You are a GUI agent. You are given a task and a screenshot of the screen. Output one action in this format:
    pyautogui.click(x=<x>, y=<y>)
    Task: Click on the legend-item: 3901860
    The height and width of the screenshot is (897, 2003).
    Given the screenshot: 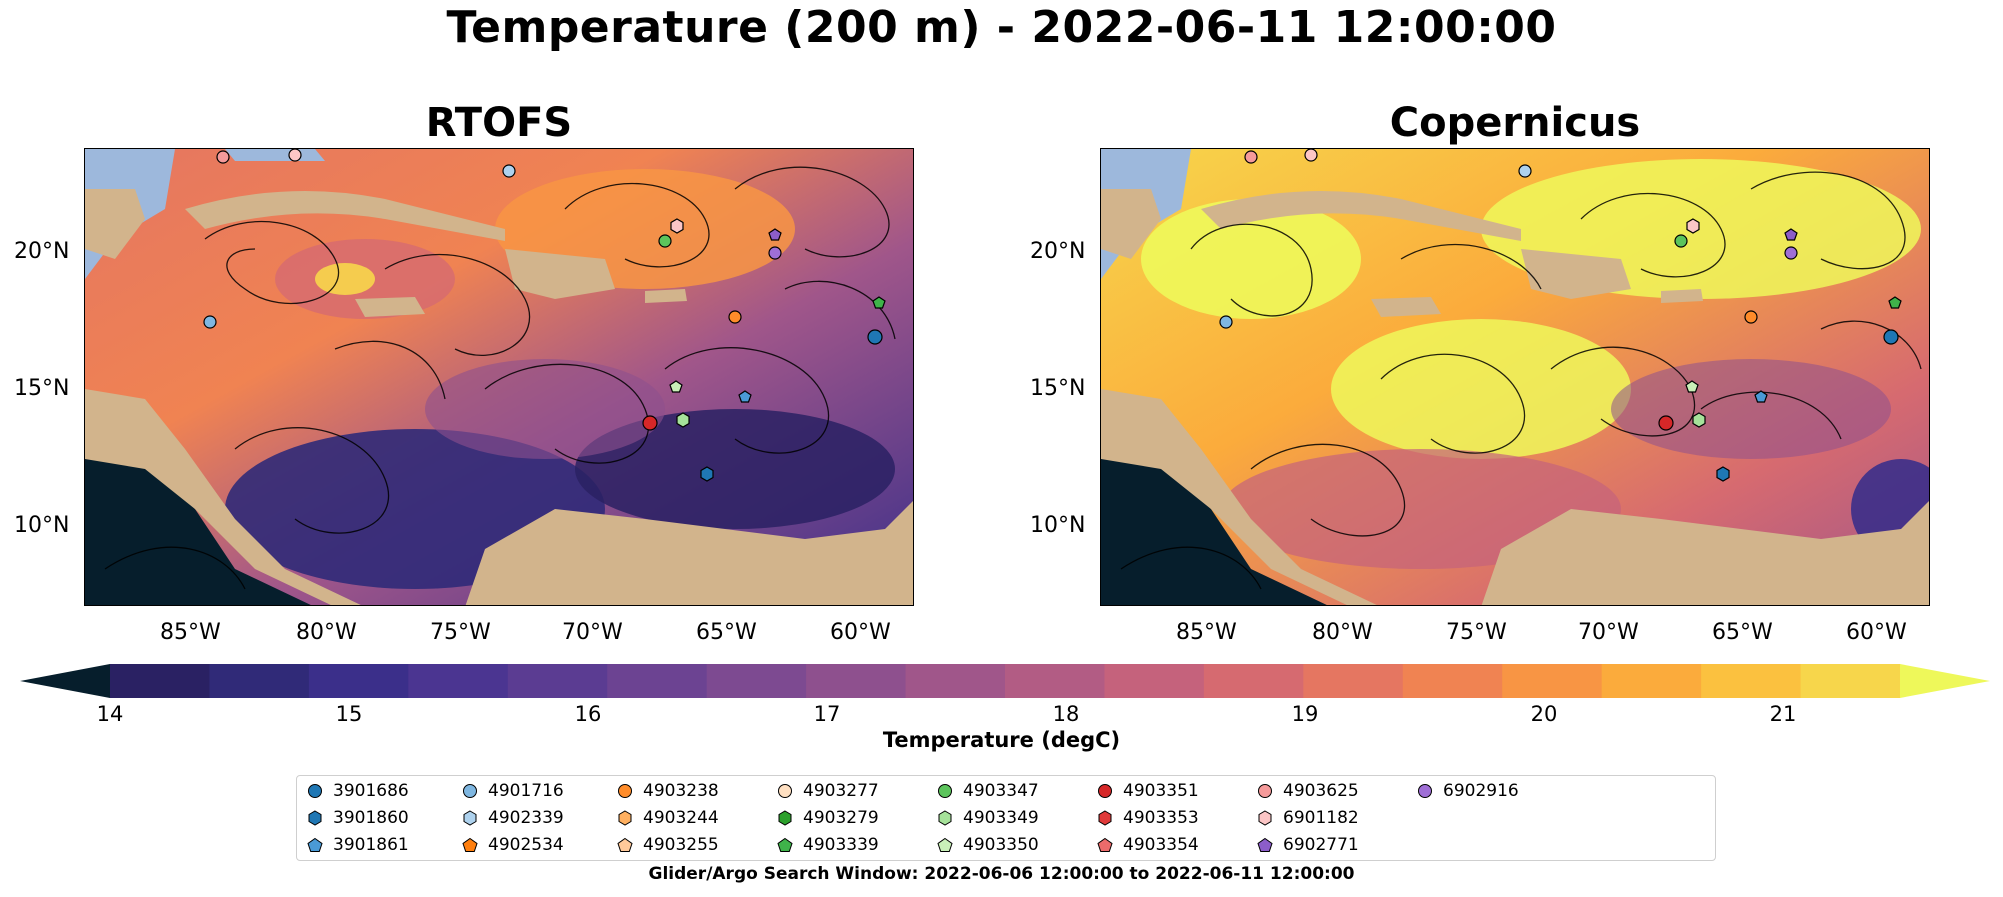 What is the action you would take?
    pyautogui.click(x=358, y=818)
    